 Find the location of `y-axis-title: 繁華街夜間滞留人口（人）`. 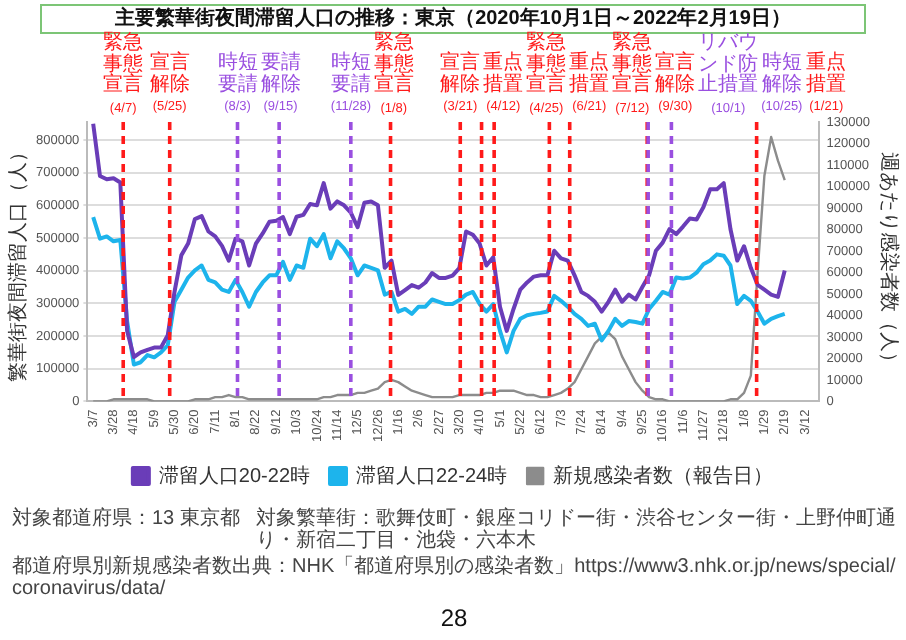

y-axis-title: 繁華街夜間滞留人口（人） is located at coordinates (17, 261).